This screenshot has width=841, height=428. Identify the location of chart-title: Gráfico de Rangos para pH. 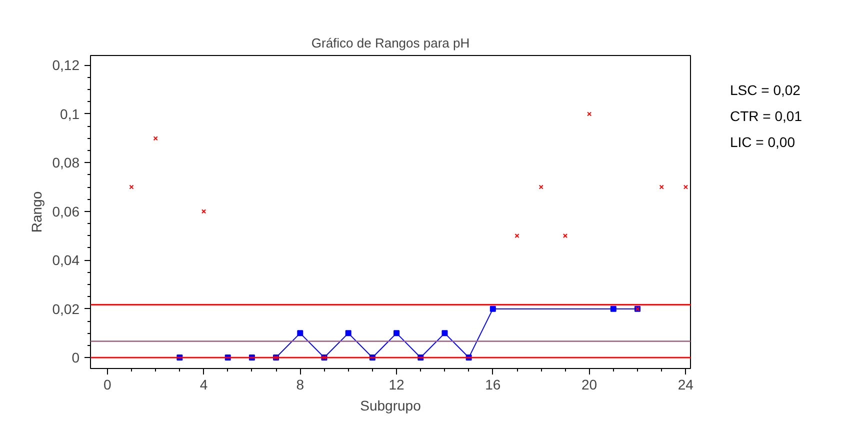
(390, 43).